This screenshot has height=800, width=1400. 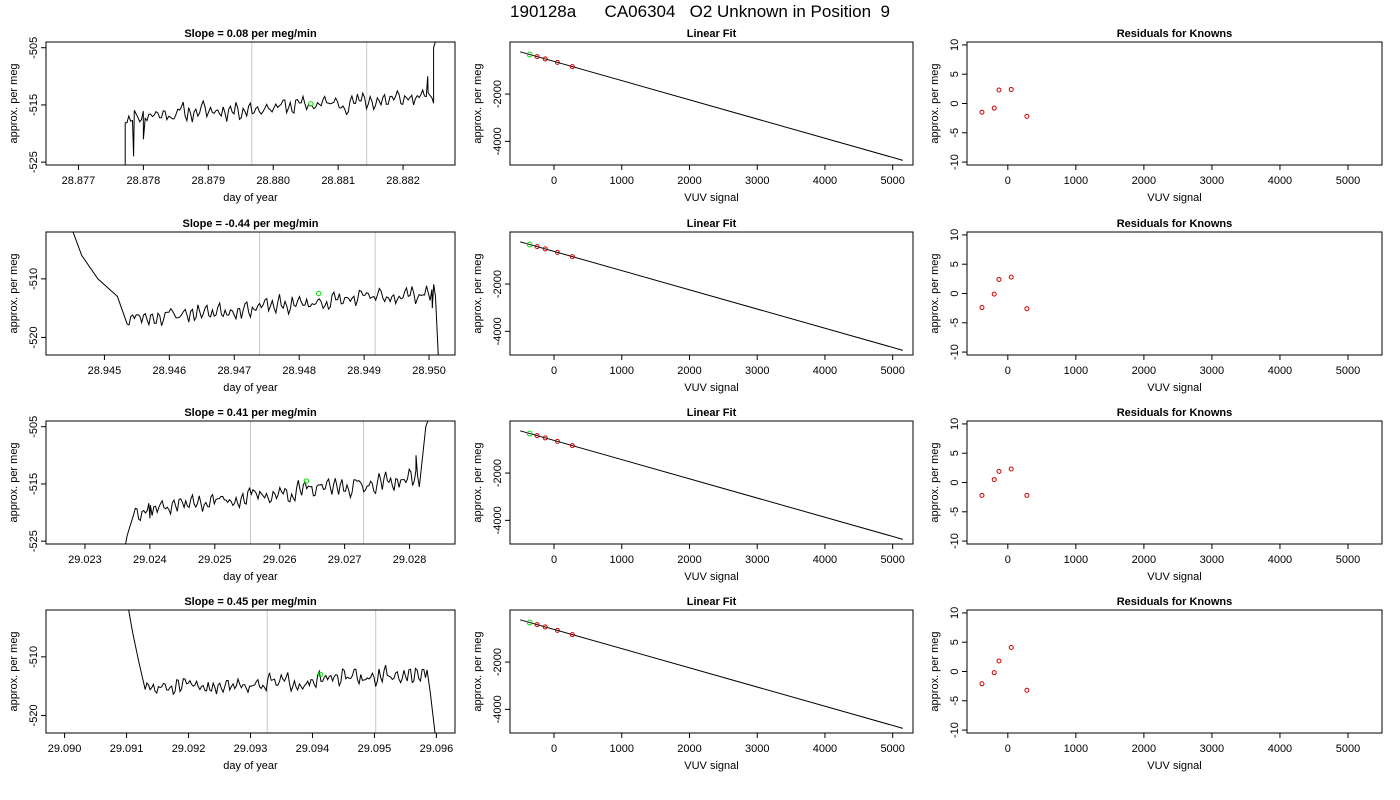 What do you see at coordinates (700, 11) in the screenshot?
I see `figure-title: 190128a CA06304 O2 Unknown in Position 9` at bounding box center [700, 11].